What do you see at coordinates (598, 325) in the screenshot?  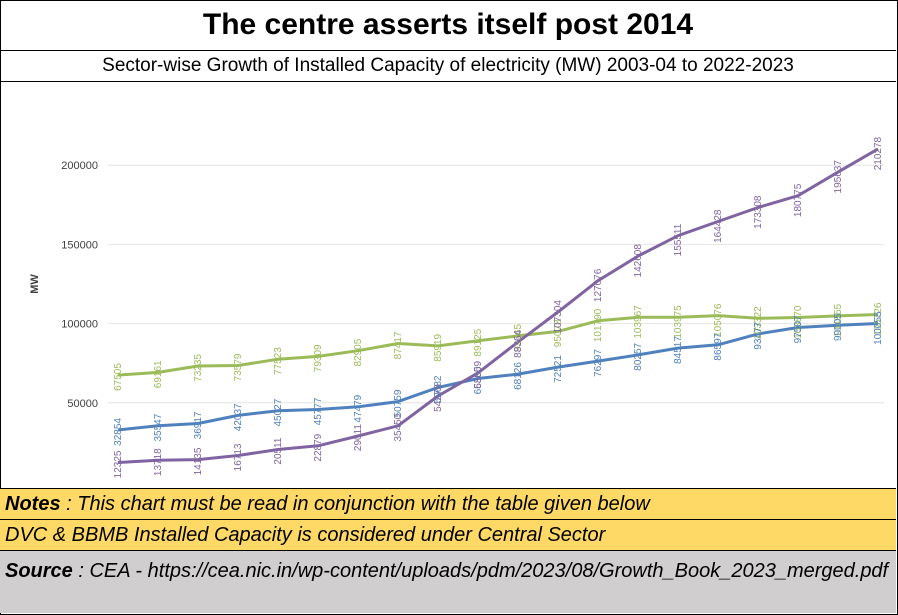 I see `data-label: 101790` at bounding box center [598, 325].